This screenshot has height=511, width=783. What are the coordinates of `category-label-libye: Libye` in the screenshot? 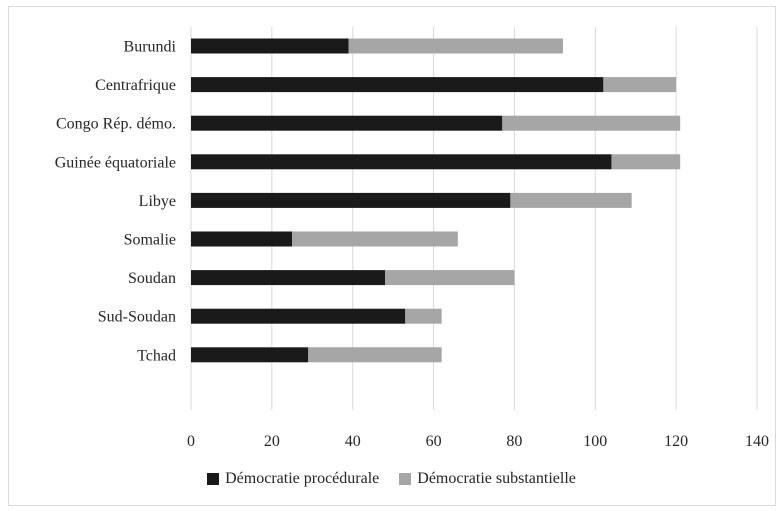 It's located at (157, 201).